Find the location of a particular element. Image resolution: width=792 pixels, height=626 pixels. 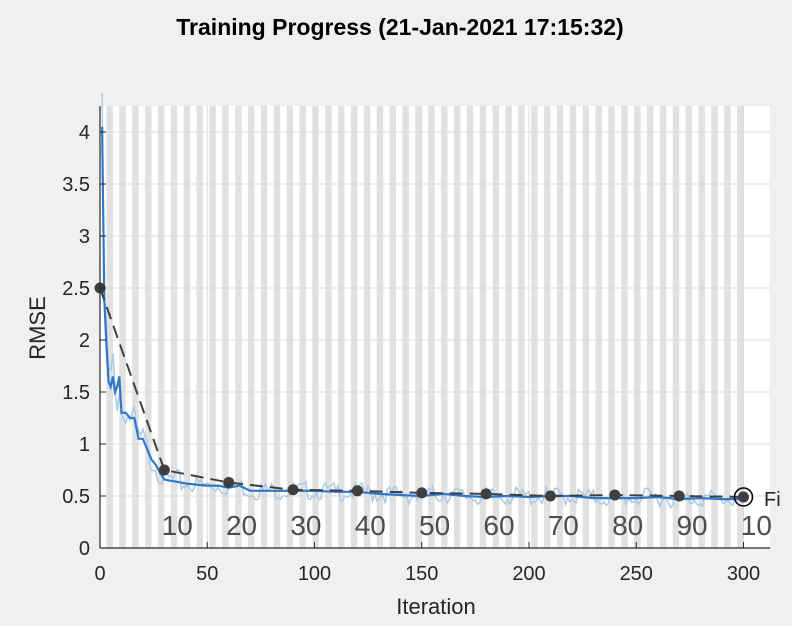

x-tick-label: 100 is located at coordinates (314, 574).